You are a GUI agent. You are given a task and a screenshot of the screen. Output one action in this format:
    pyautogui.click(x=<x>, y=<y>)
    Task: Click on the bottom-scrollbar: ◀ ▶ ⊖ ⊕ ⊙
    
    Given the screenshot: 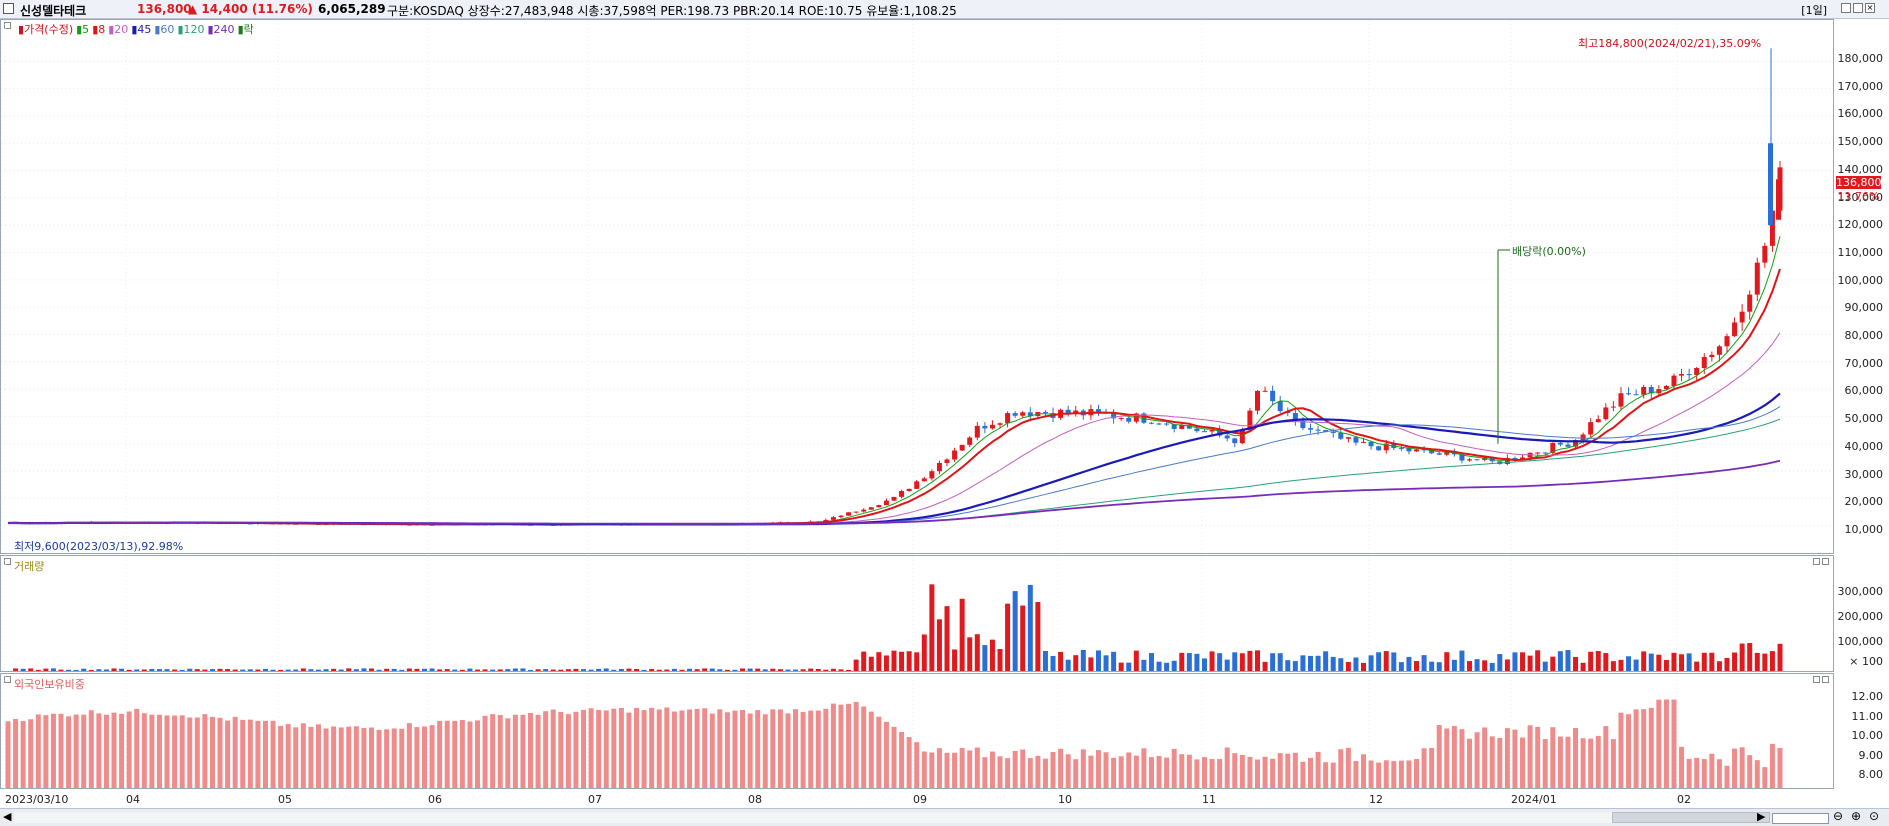 What is the action you would take?
    pyautogui.click(x=944, y=817)
    